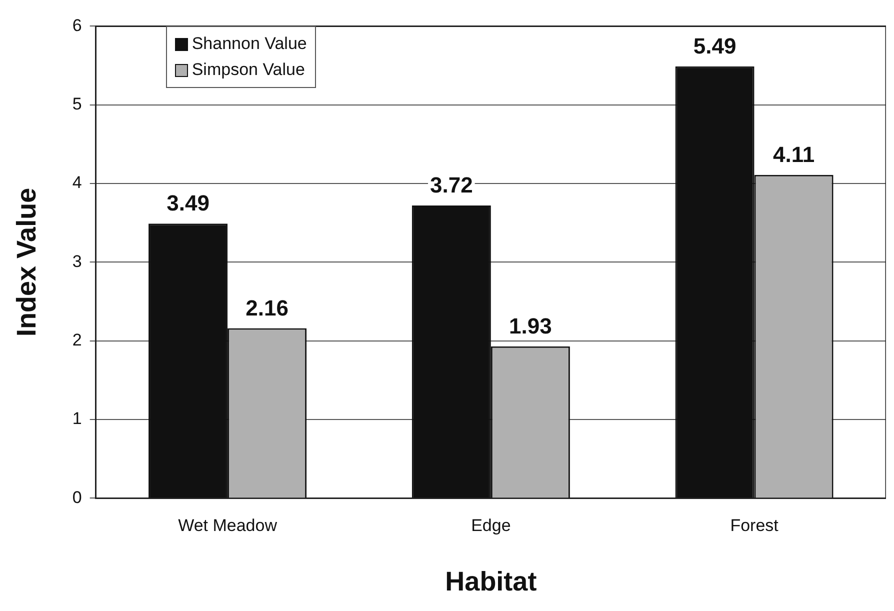  I want to click on data-label: 3.72, so click(451, 185).